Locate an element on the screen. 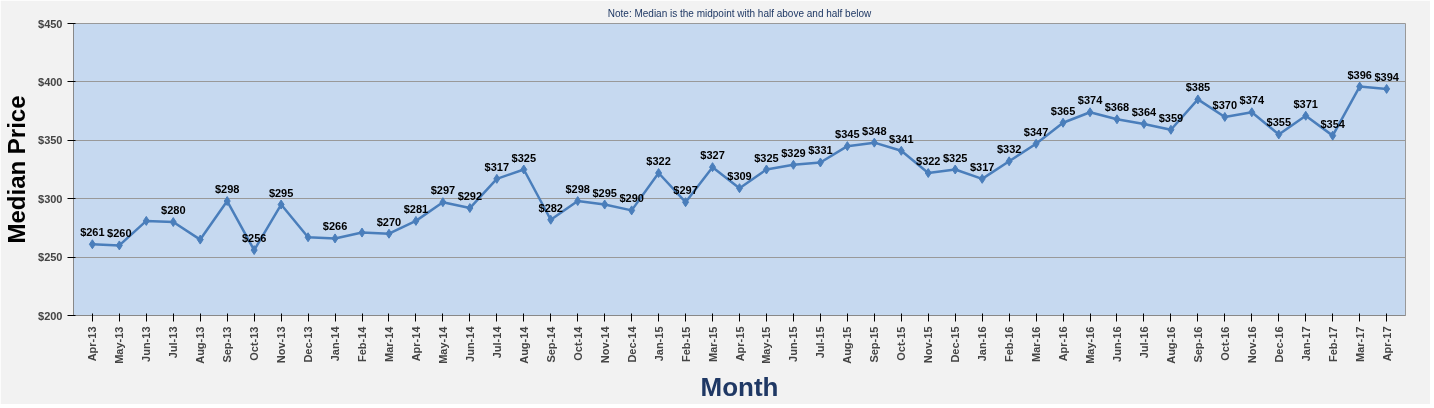  x-tick-label: Sep-15 is located at coordinates (874, 344).